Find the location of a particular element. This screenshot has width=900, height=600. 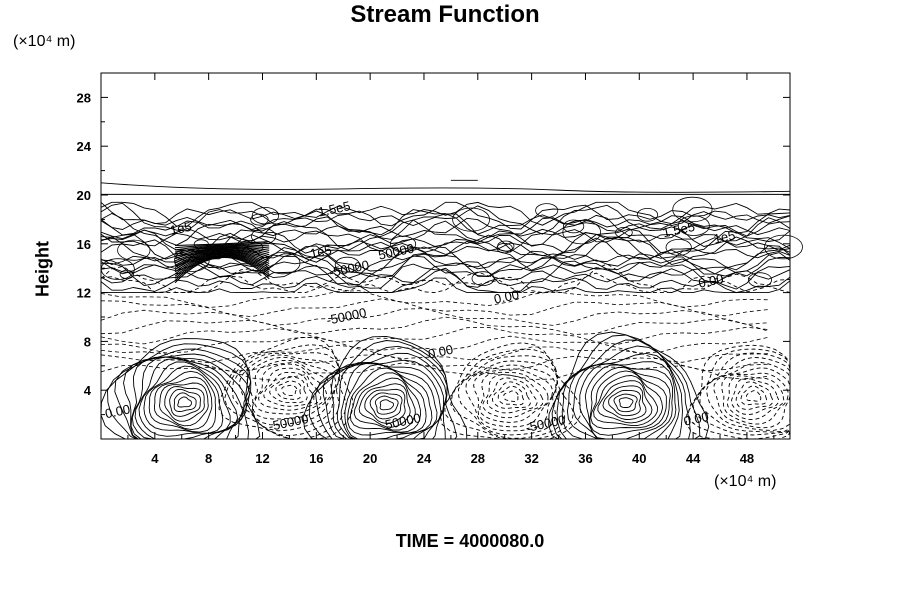

contour-label-11: 0.00 is located at coordinates (118, 411).